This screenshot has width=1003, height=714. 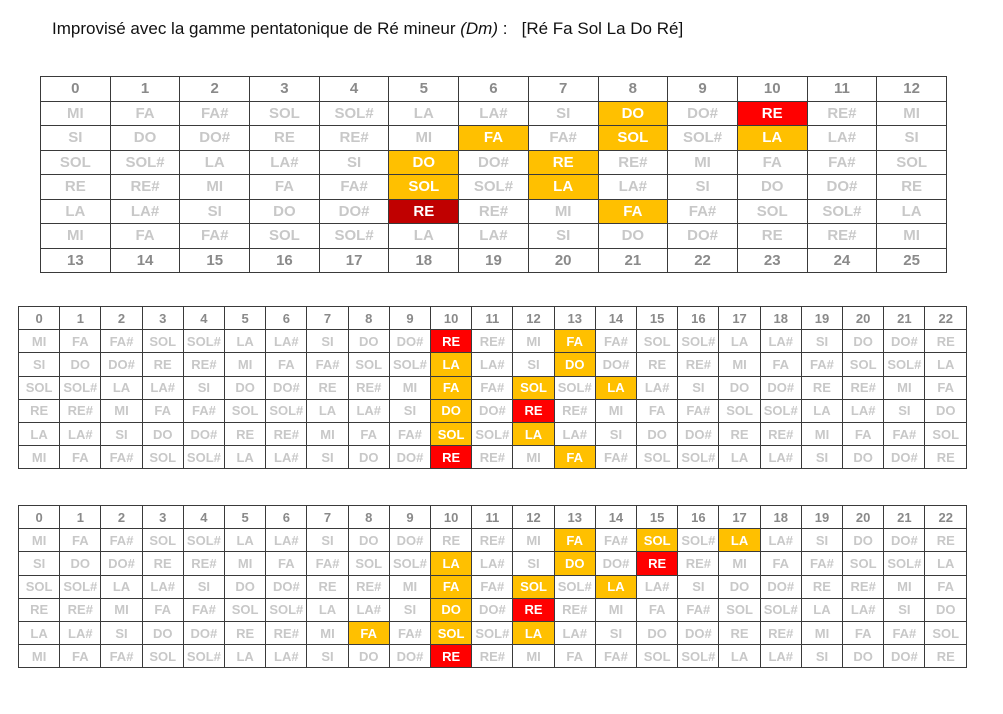 I want to click on fret-number: 2, so click(x=121, y=318).